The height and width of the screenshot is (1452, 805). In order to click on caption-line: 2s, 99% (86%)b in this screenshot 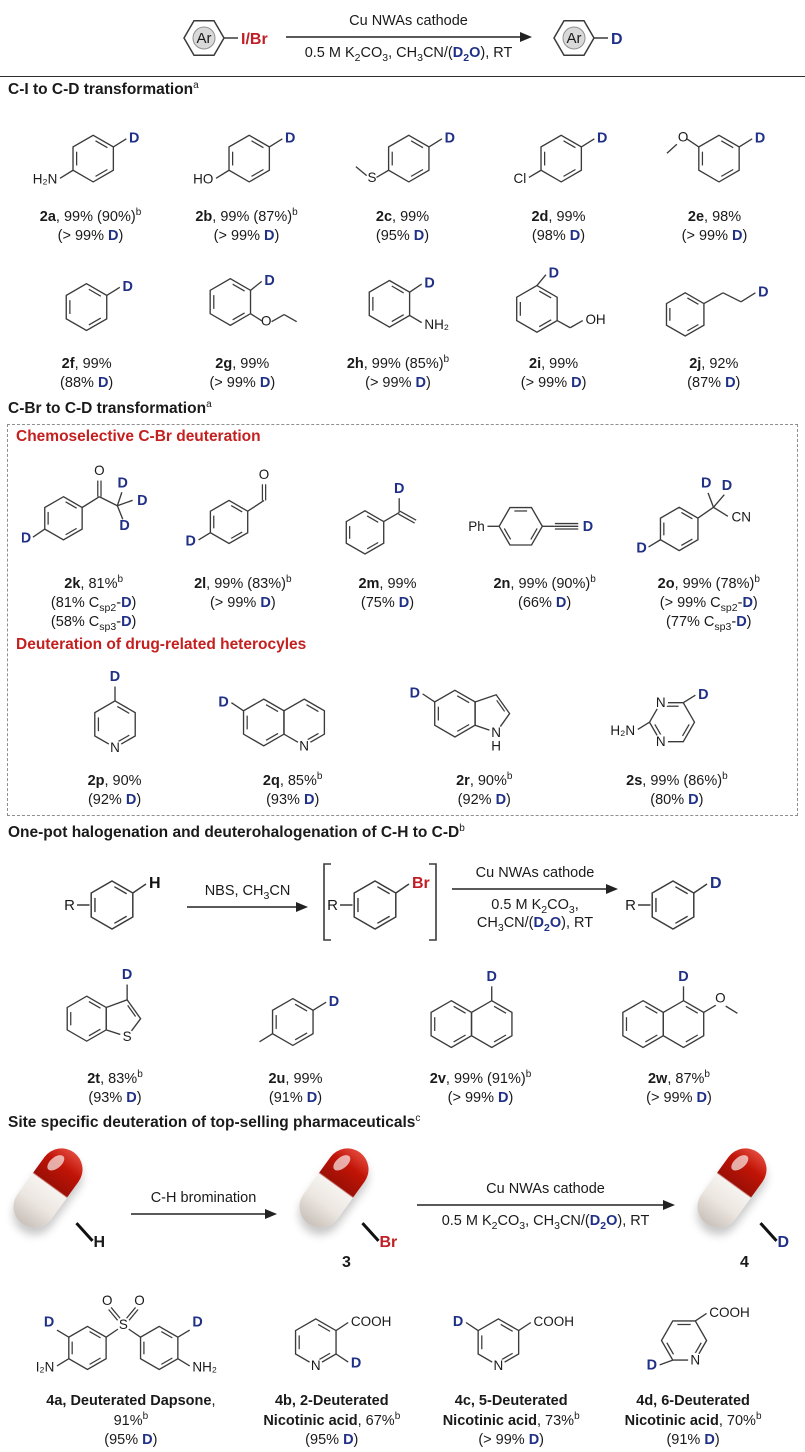, I will do `click(677, 781)`.